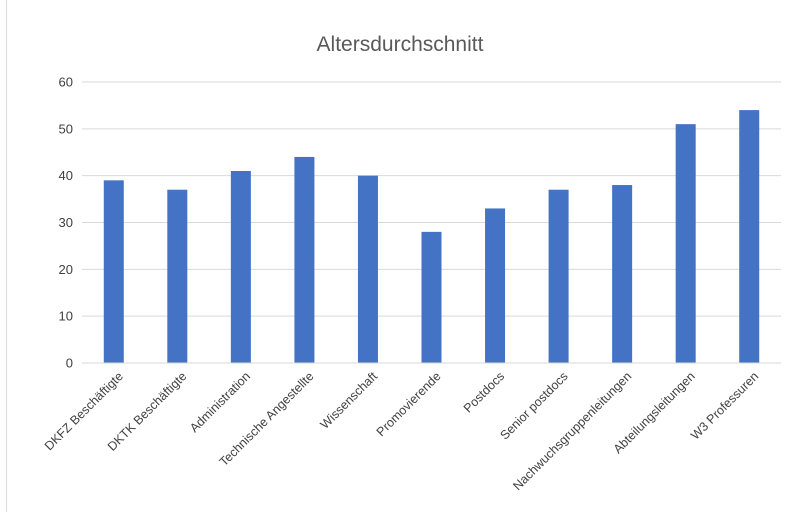  I want to click on y-tick-label: 60, so click(66, 82).